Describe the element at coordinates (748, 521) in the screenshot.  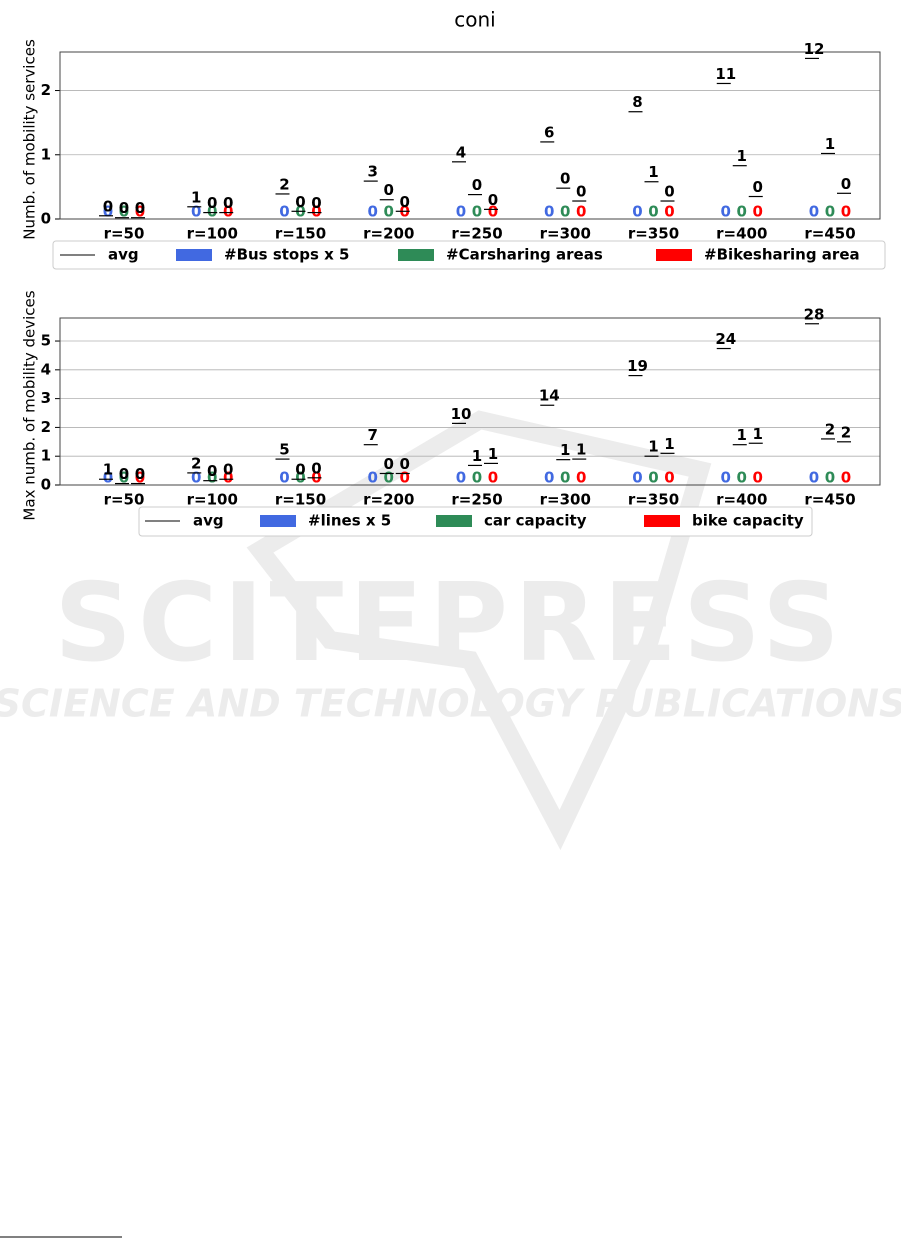
I see `legend-label: bike capacity` at that location.